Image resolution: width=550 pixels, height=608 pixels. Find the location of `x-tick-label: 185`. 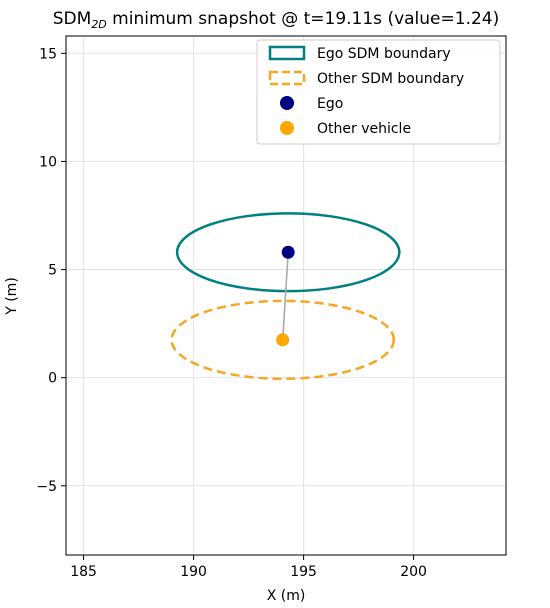

x-tick-label: 185 is located at coordinates (83, 572).